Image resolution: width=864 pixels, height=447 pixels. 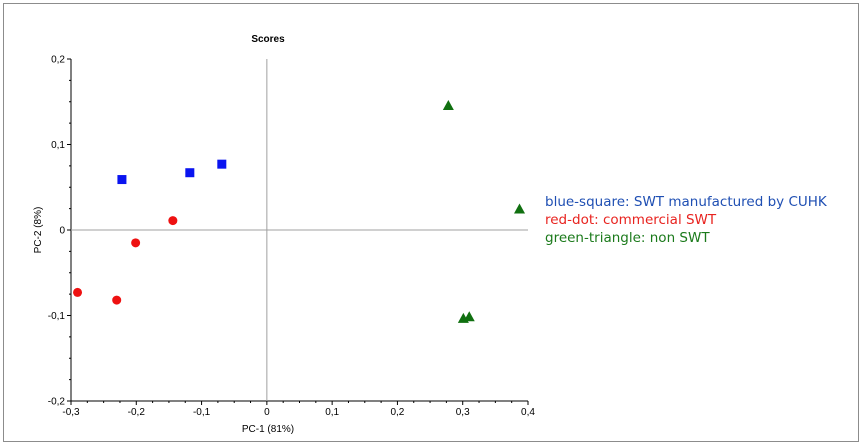 I want to click on y-tick-label: 0, so click(x=62, y=231).